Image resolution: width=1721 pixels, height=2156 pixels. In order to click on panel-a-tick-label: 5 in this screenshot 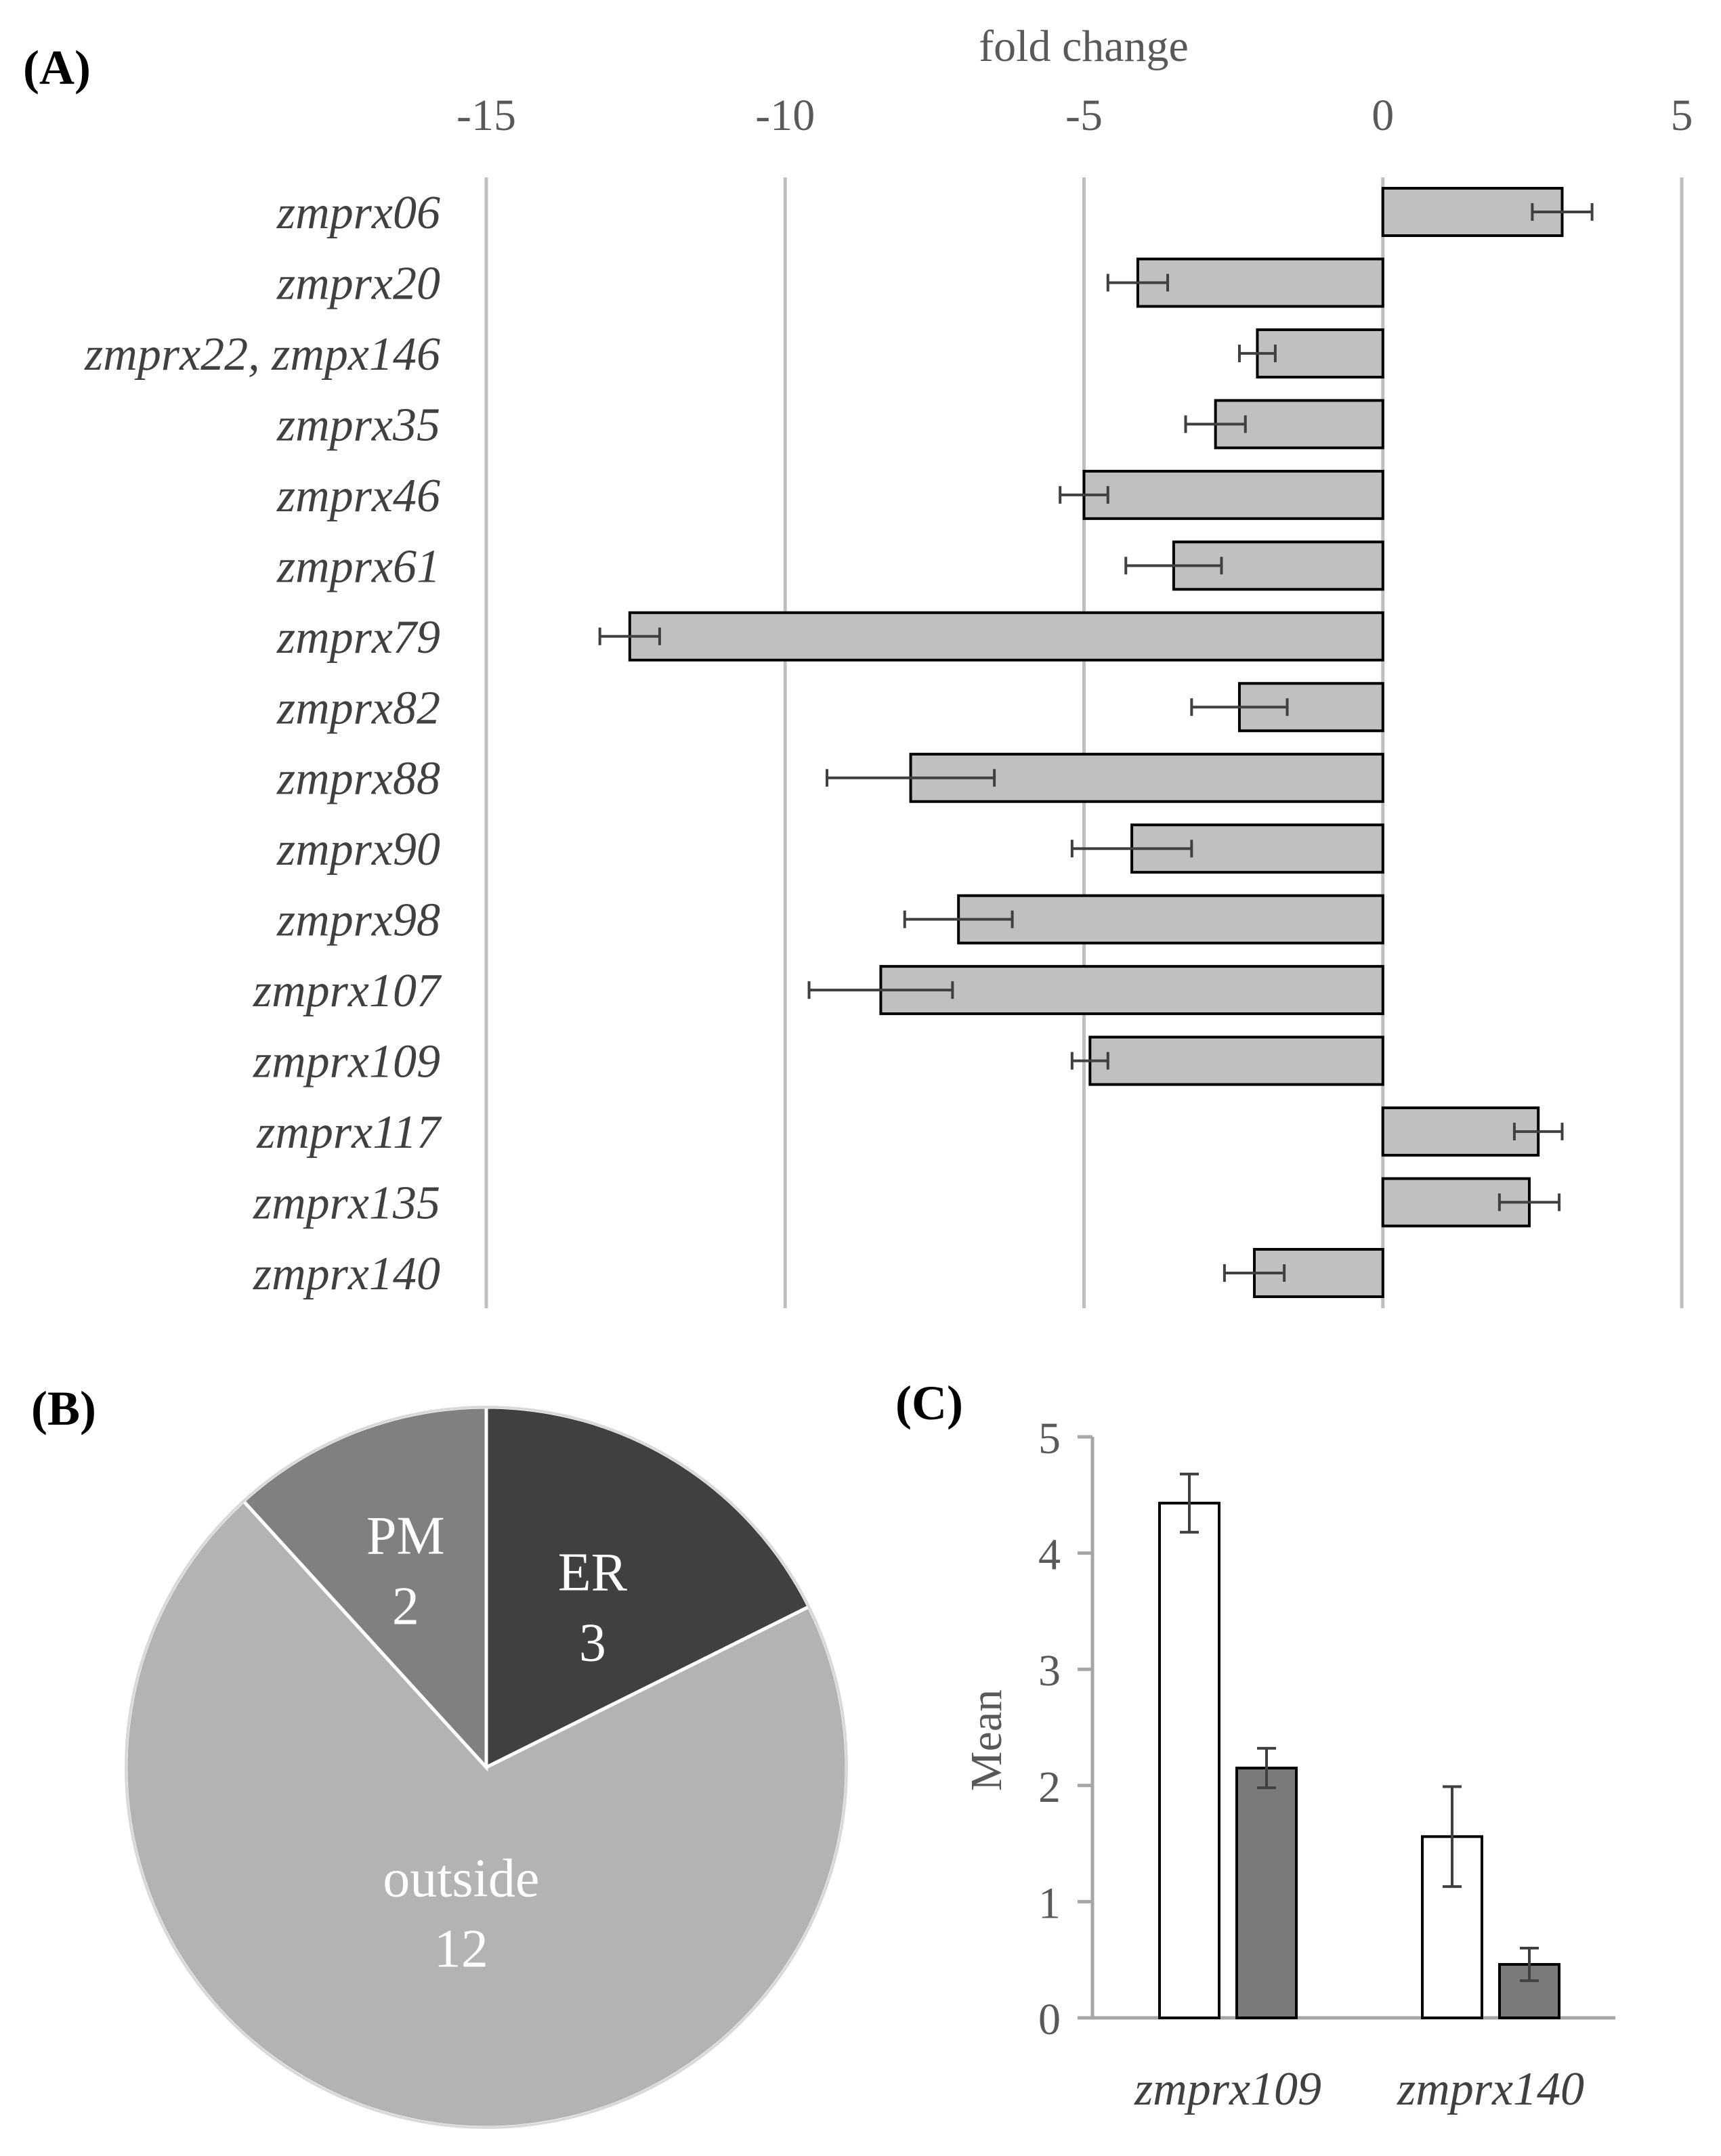, I will do `click(1682, 115)`.